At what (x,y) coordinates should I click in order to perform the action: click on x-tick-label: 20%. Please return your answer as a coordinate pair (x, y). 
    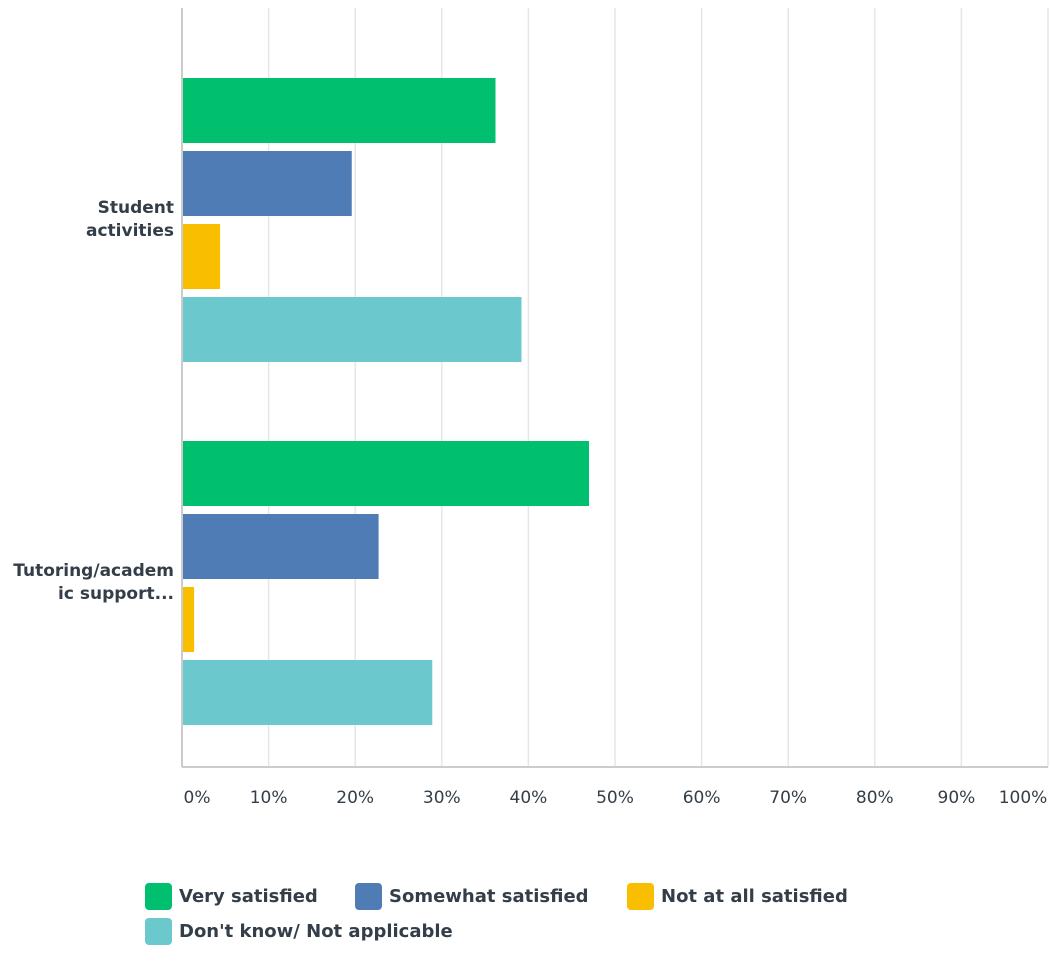
    Looking at the image, I should click on (355, 798).